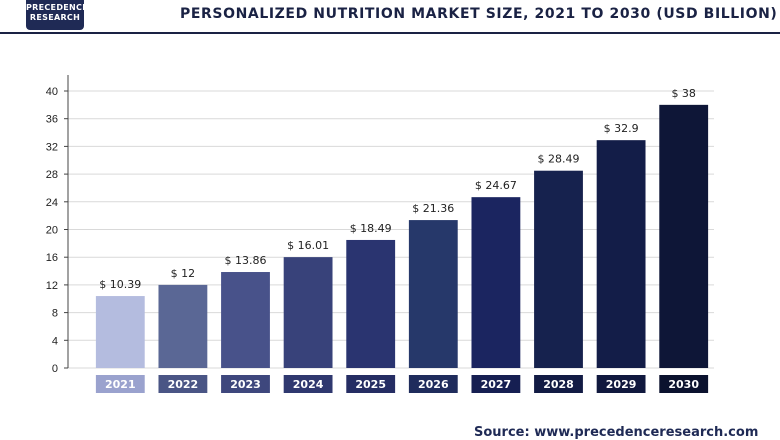  I want to click on category-box-2025, so click(371, 384).